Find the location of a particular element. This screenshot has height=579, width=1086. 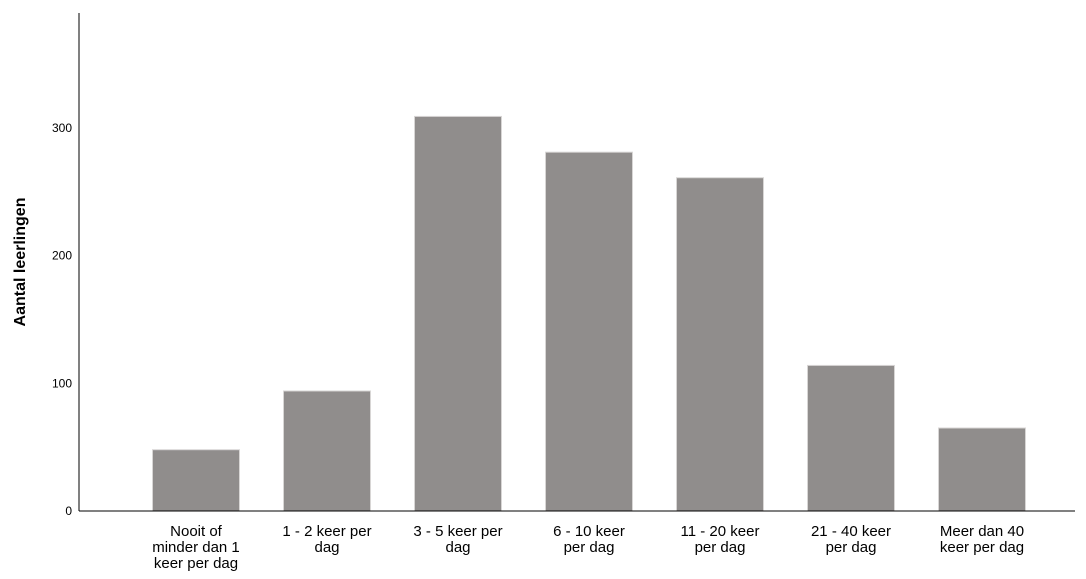

x-category-label-line: minder dan 1 is located at coordinates (196, 547).